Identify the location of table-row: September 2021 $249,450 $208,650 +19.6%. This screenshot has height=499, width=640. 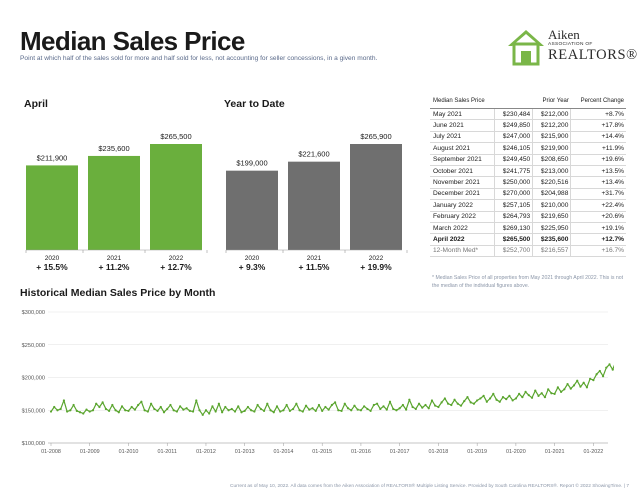
(528, 160).